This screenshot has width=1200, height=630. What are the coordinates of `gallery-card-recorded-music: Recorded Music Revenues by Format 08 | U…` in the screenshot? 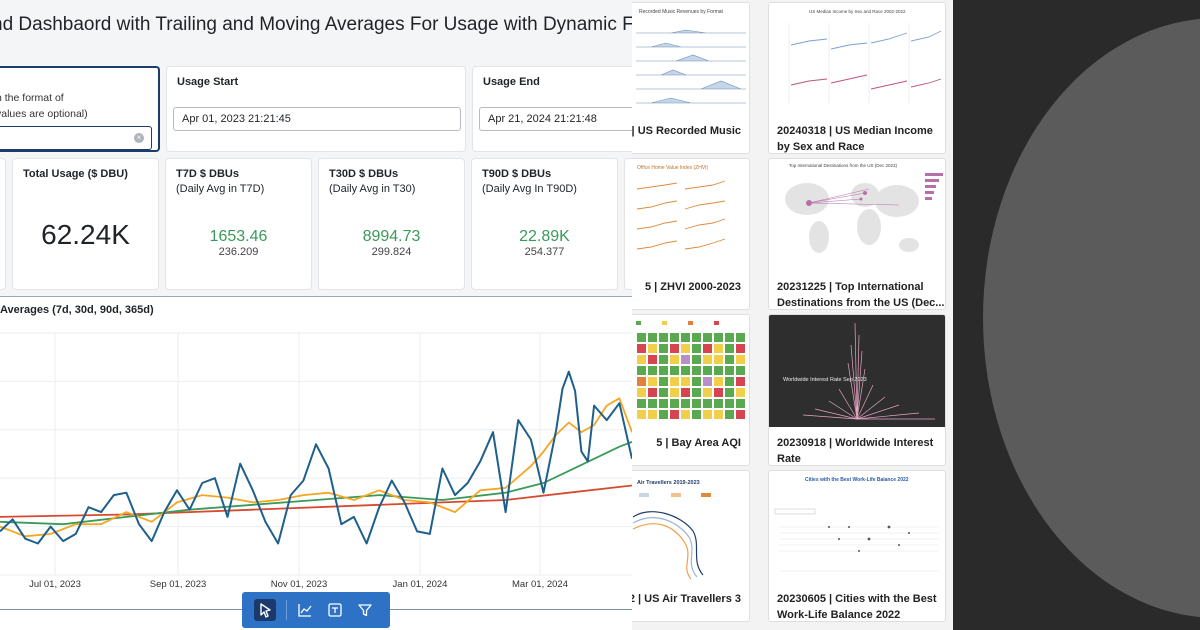 It's located at (691, 78).